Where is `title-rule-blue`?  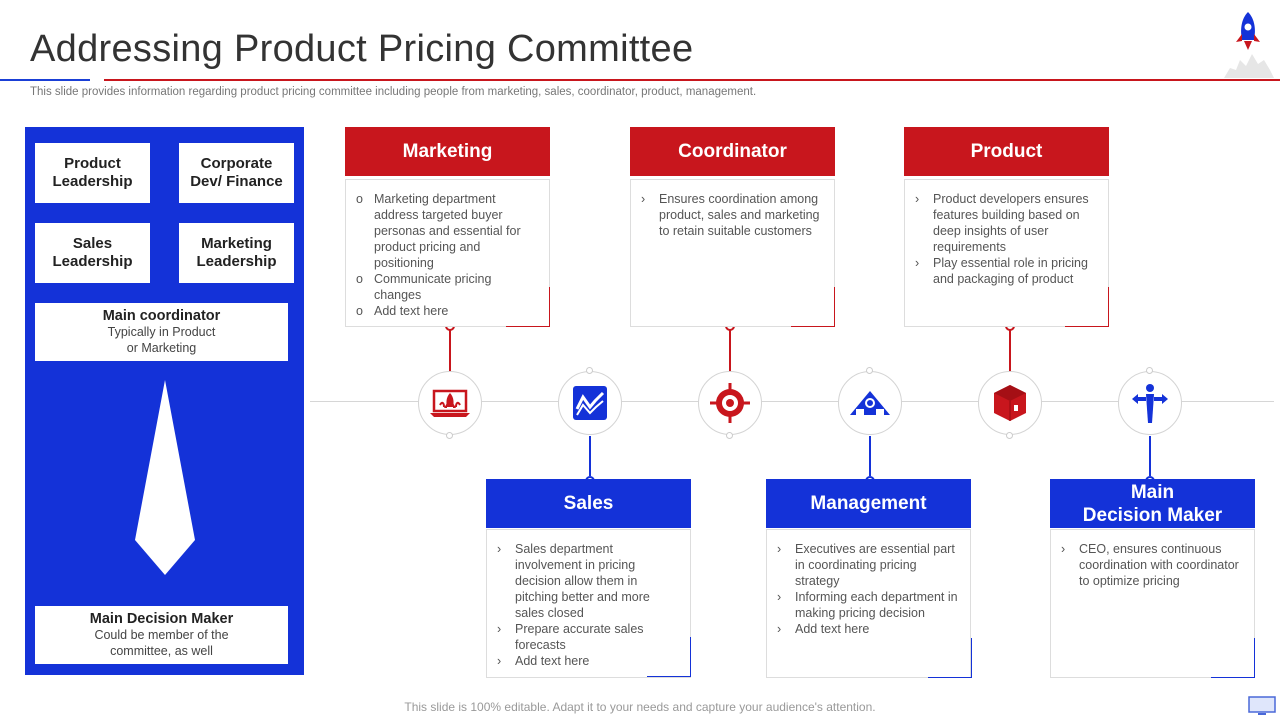 title-rule-blue is located at coordinates (45, 80).